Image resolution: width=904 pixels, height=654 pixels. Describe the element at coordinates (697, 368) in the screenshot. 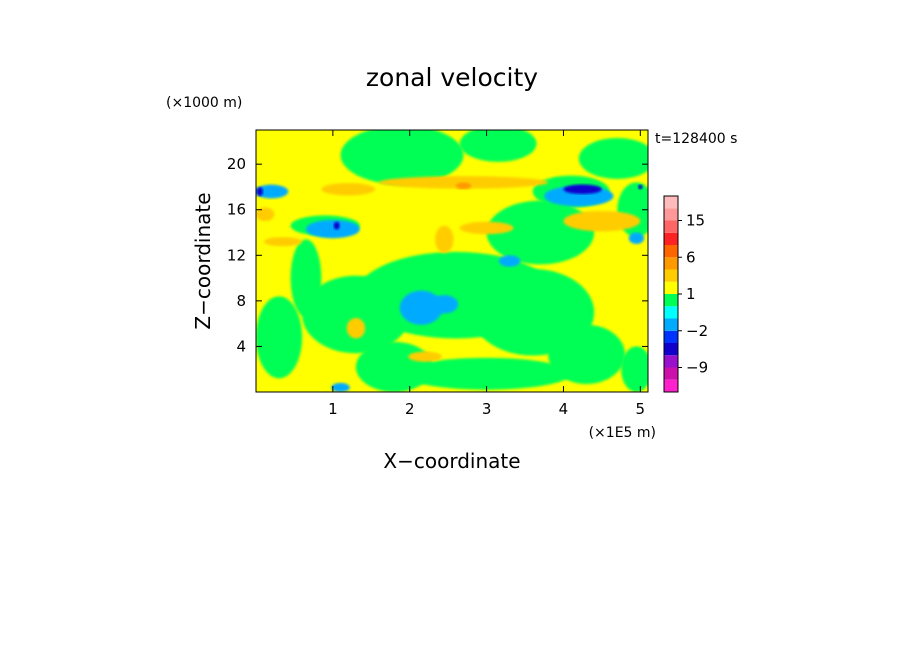

I see `colorbar-tick-label-4: −9` at that location.